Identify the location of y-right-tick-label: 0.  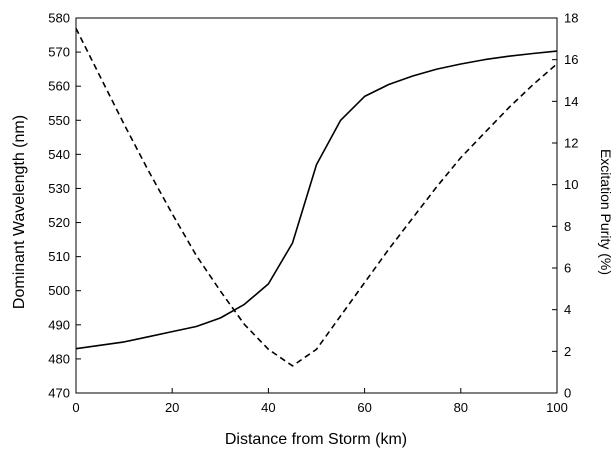
(567, 393).